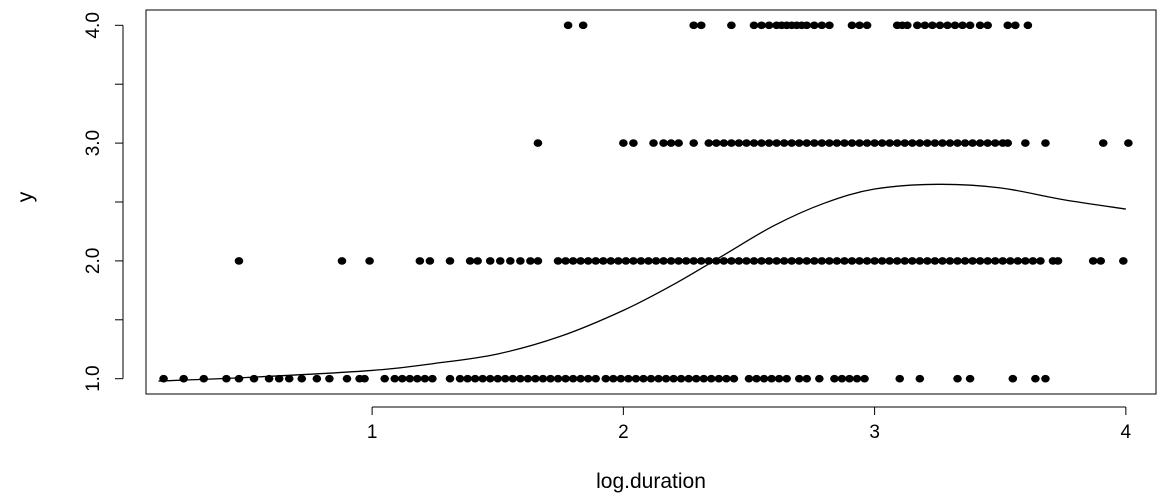  What do you see at coordinates (651, 481) in the screenshot?
I see `x-axis-label: log.duration` at bounding box center [651, 481].